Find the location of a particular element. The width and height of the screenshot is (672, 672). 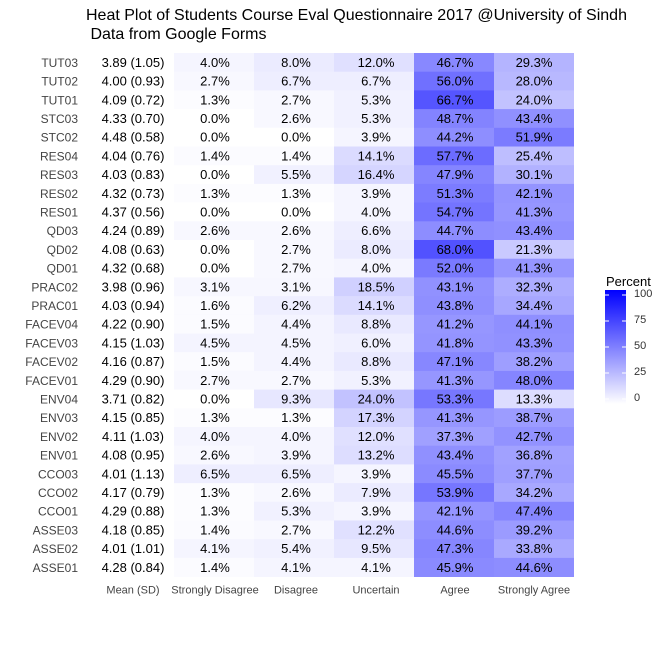

cell-value-label: 24.0% is located at coordinates (376, 398).